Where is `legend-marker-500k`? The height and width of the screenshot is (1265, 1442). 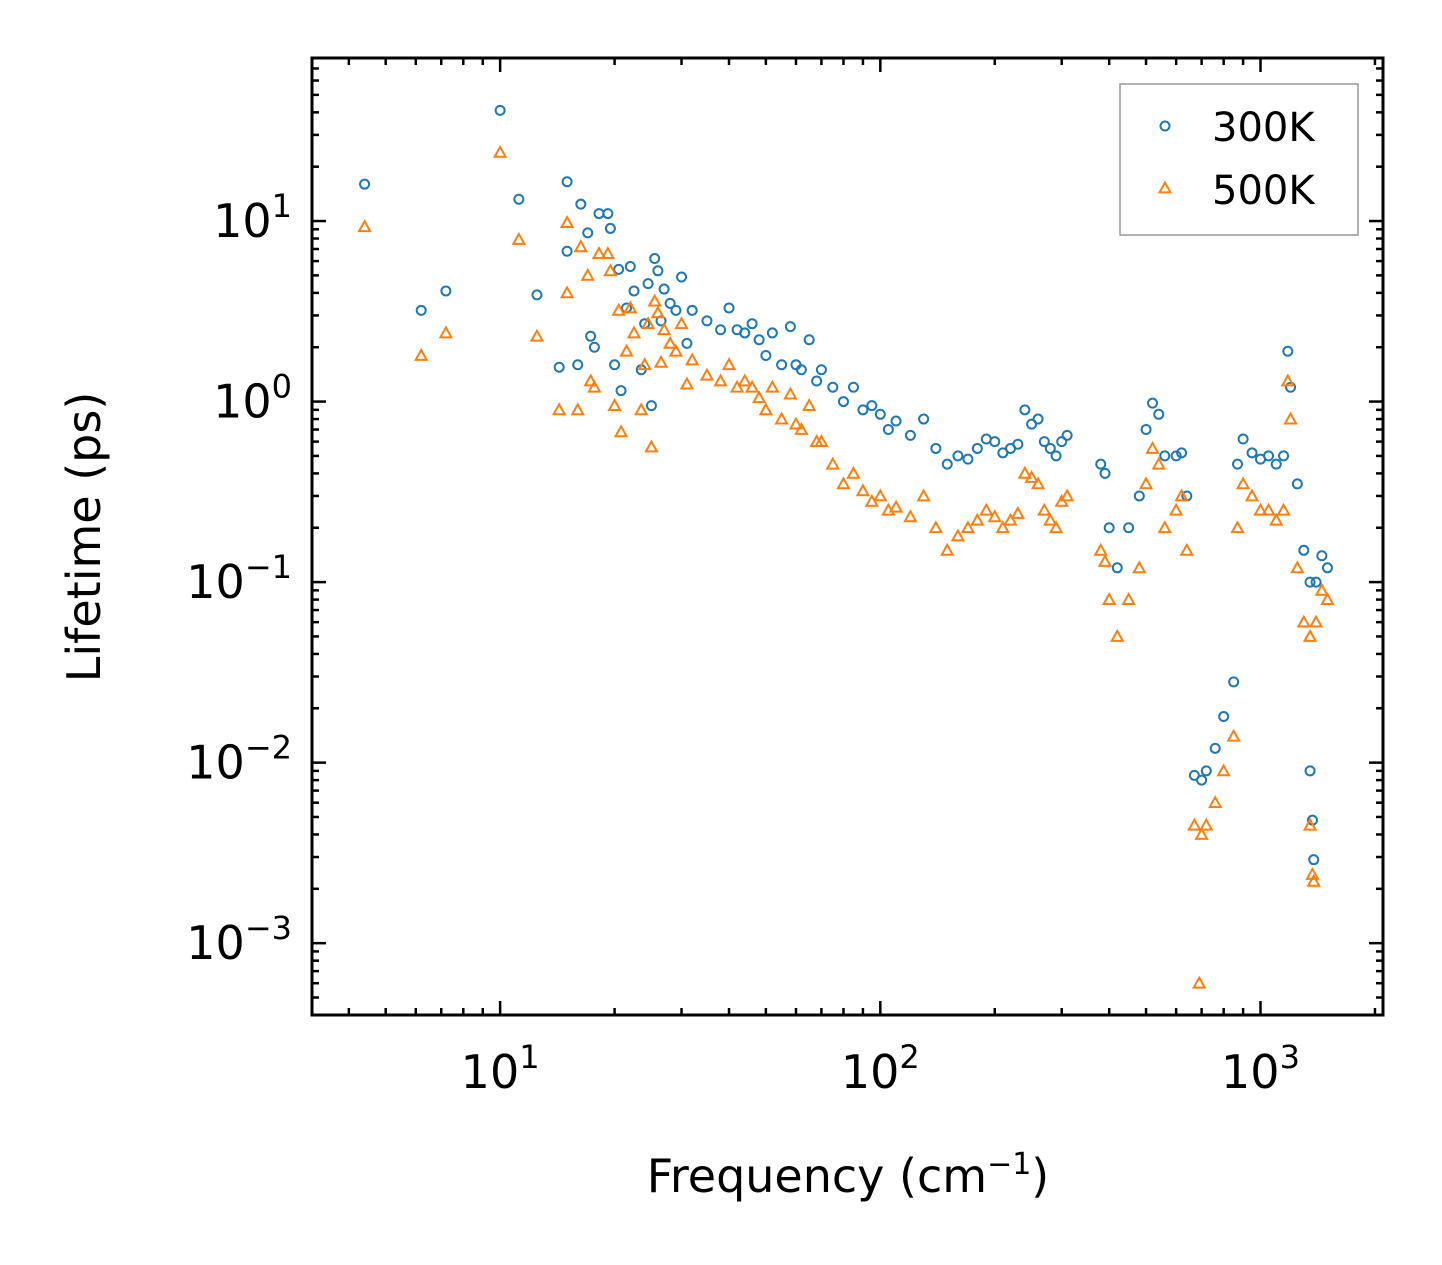 legend-marker-500k is located at coordinates (1165, 187).